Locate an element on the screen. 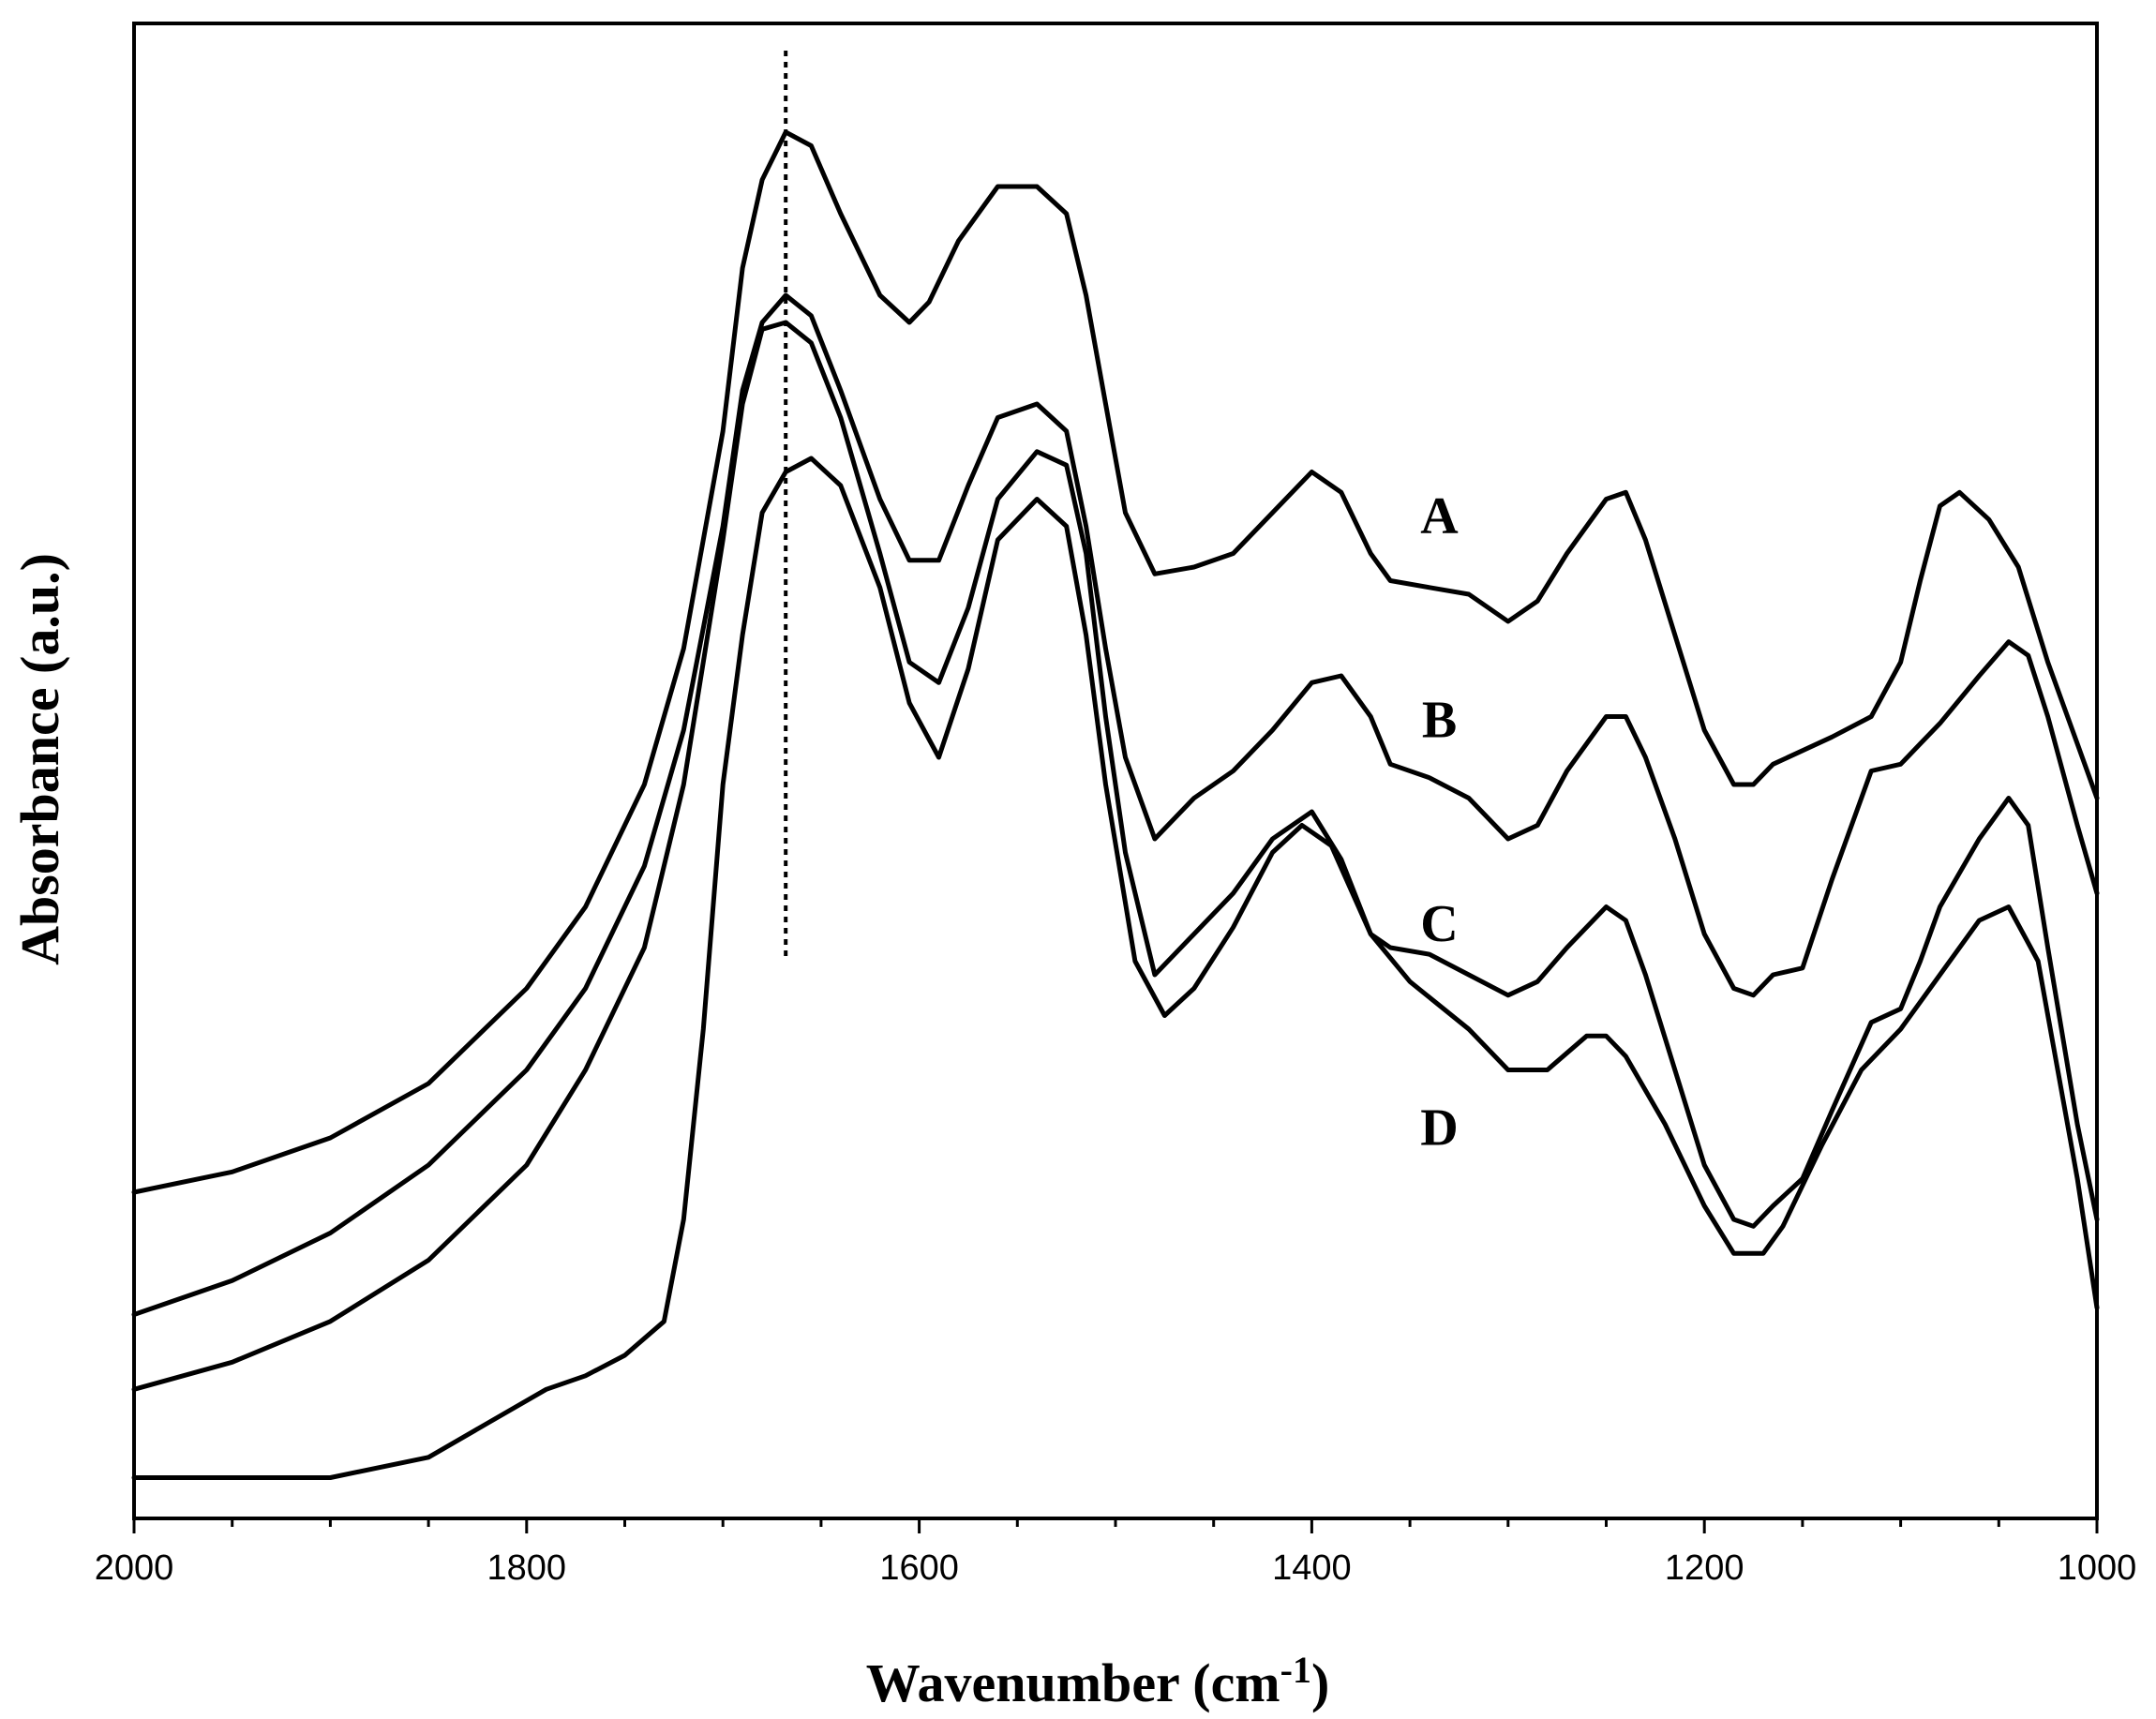  x-tick-label: 1400 is located at coordinates (1312, 1568).